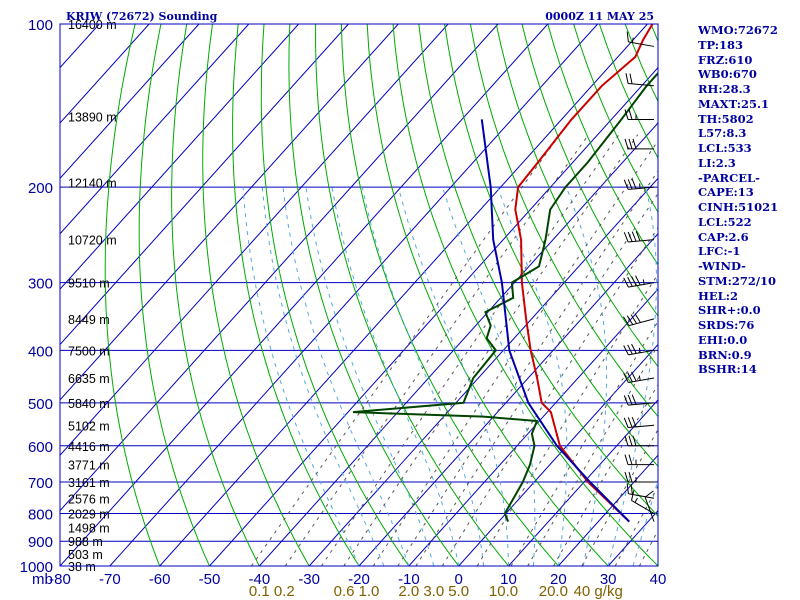  I want to click on pressure-tick-label: 800, so click(40, 514).